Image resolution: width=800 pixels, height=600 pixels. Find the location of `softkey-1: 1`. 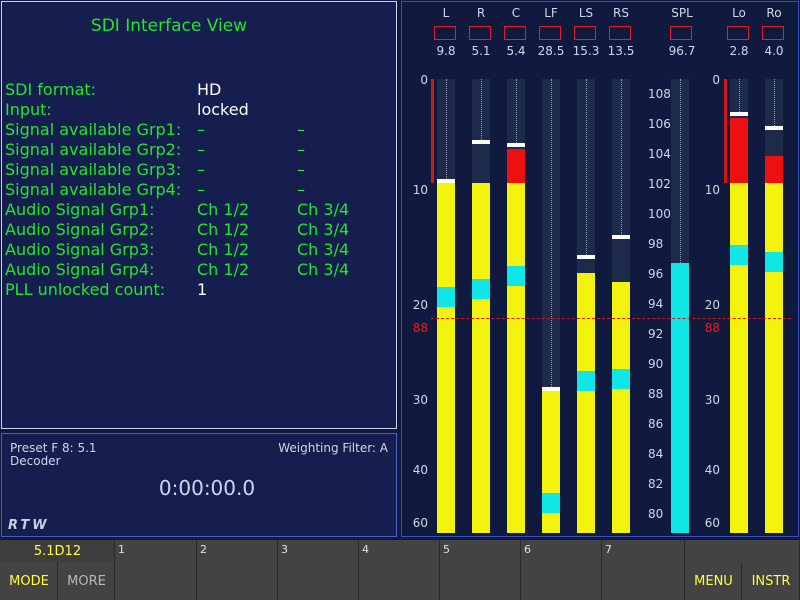

softkey-1: 1 is located at coordinates (156, 570).